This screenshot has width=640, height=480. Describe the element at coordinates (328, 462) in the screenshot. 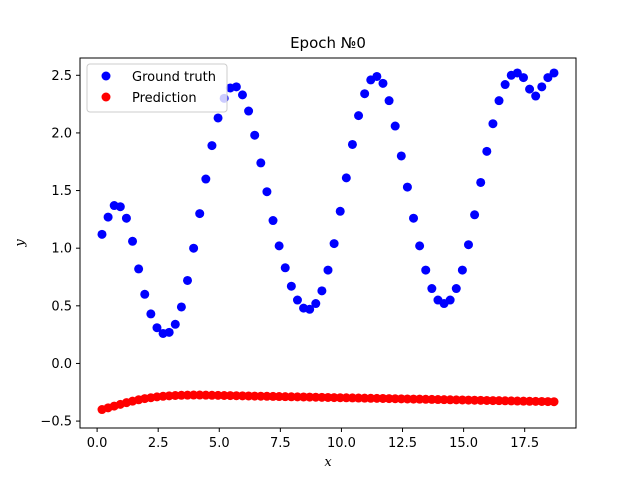

I see `x-axis-label: x` at that location.